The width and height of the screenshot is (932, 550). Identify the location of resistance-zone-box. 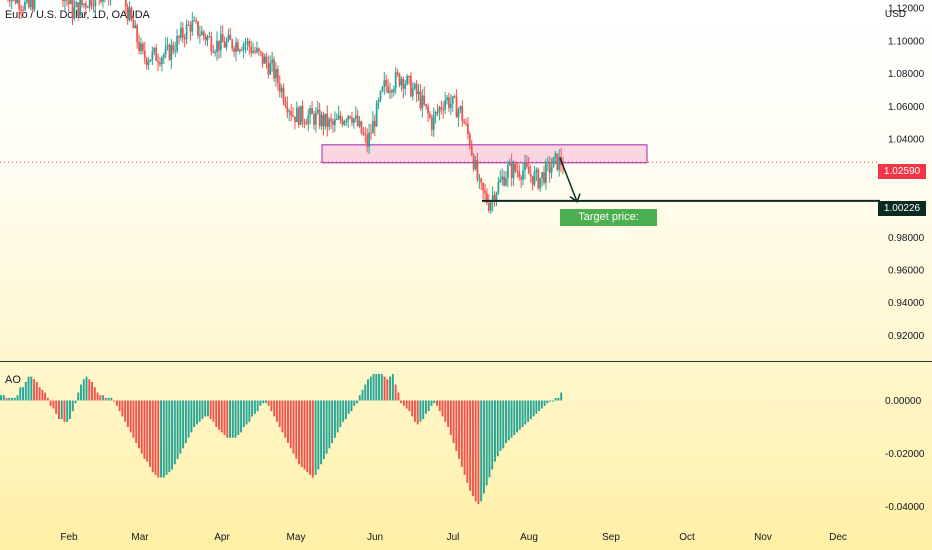
(484, 154).